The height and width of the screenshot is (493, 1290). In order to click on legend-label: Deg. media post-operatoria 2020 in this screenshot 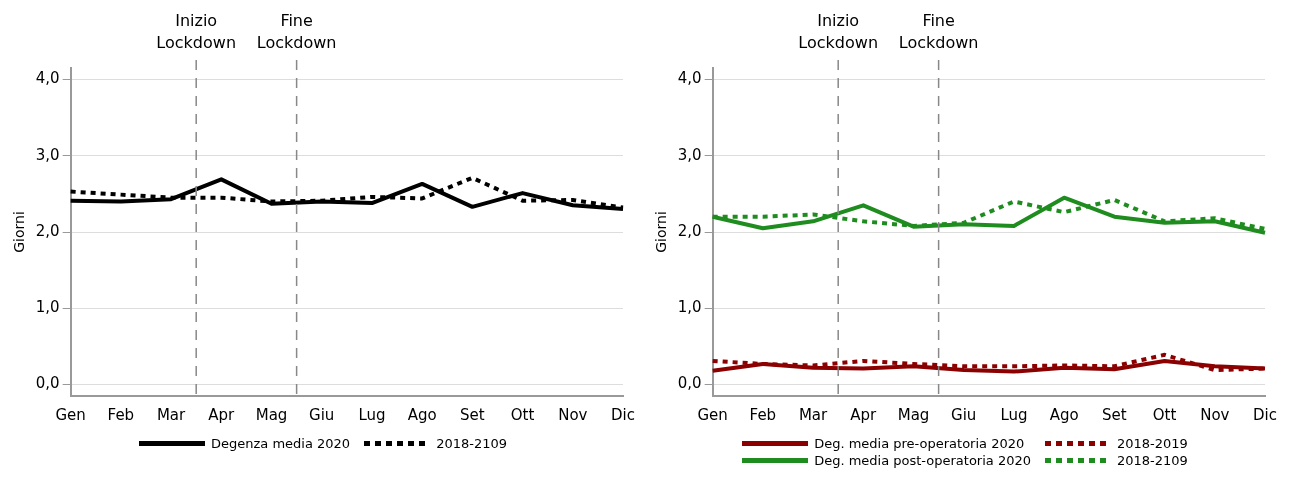, I will do `click(922, 460)`.